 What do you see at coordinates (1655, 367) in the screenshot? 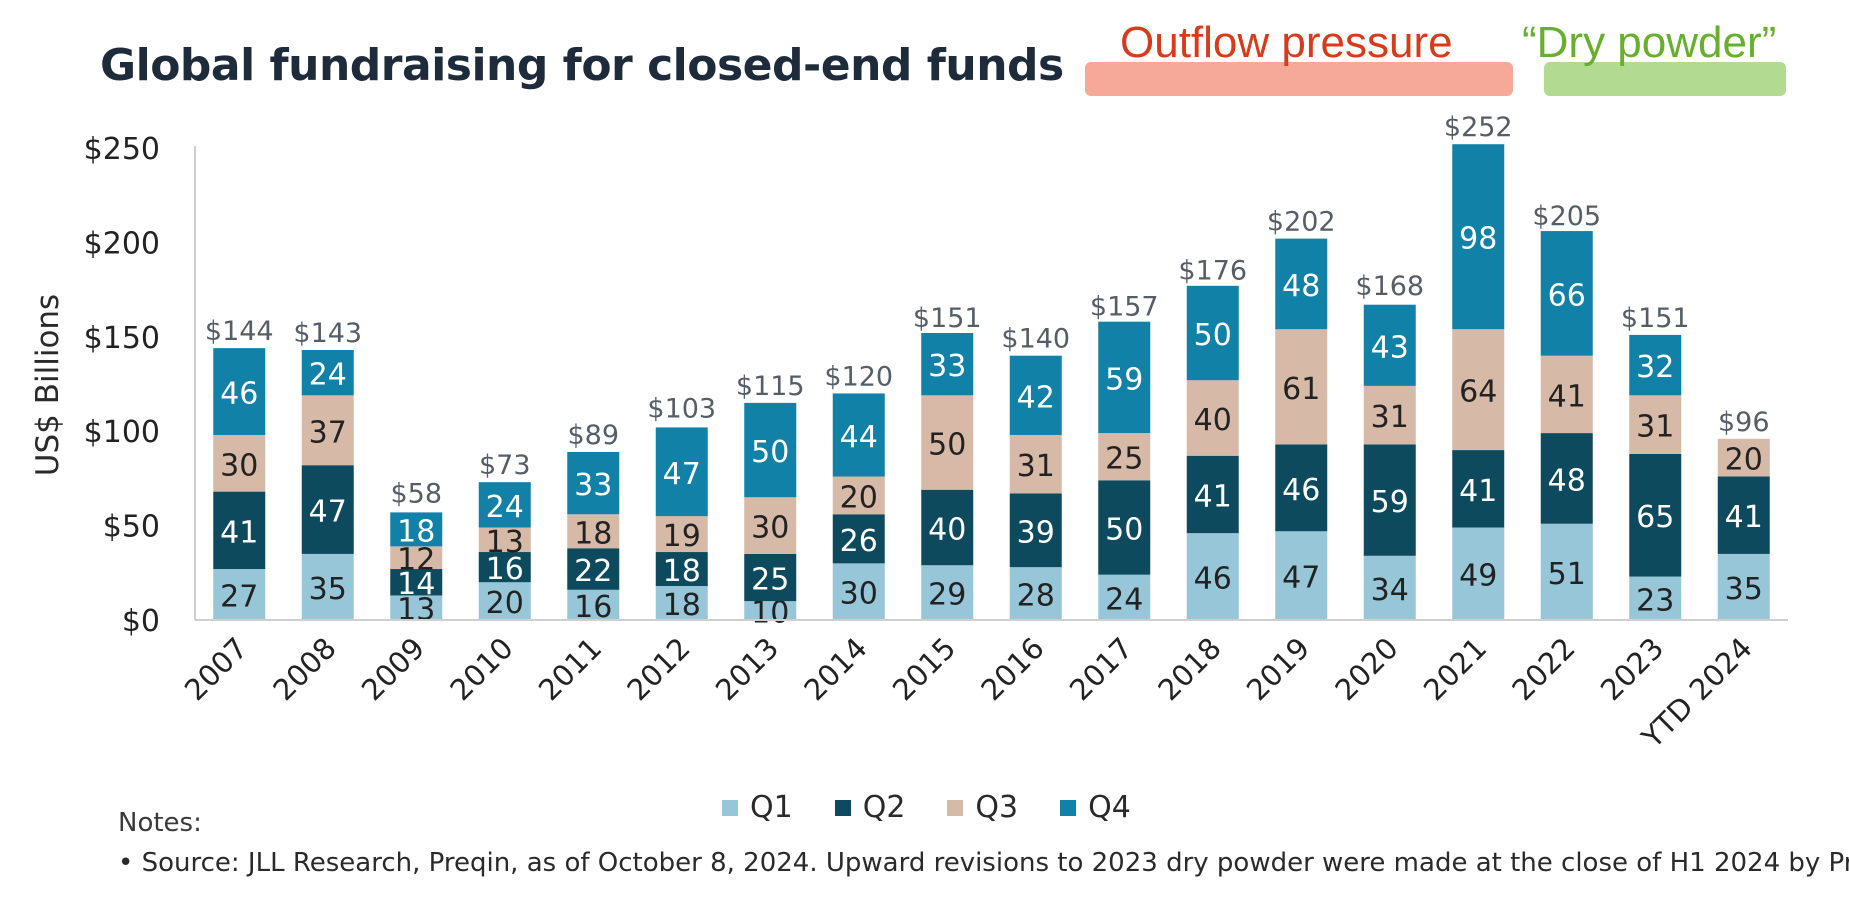
I see `data-label-q4: 32` at bounding box center [1655, 367].